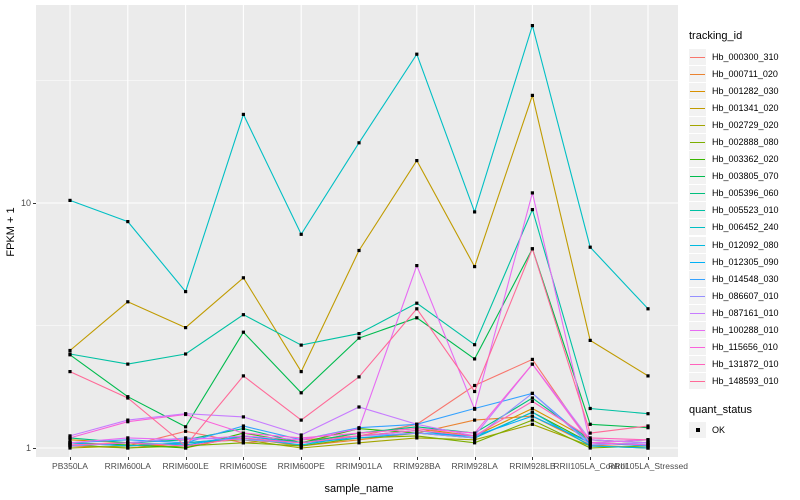 Image resolution: width=800 pixels, height=500 pixels. I want to click on quant-key-swatch, so click(697, 430).